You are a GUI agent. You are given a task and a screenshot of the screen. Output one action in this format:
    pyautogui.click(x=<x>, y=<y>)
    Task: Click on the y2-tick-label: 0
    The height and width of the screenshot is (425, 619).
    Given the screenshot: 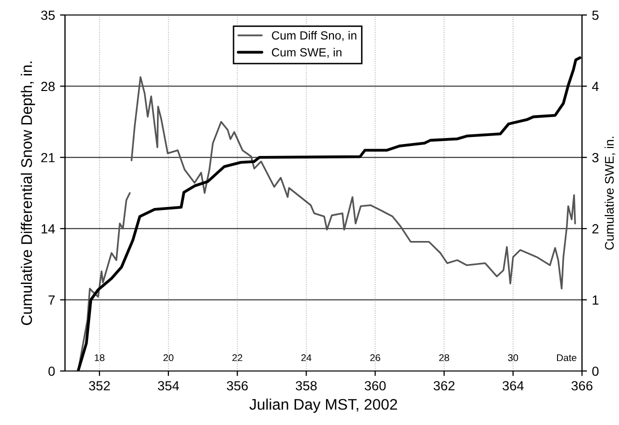 What is the action you would take?
    pyautogui.click(x=595, y=371)
    